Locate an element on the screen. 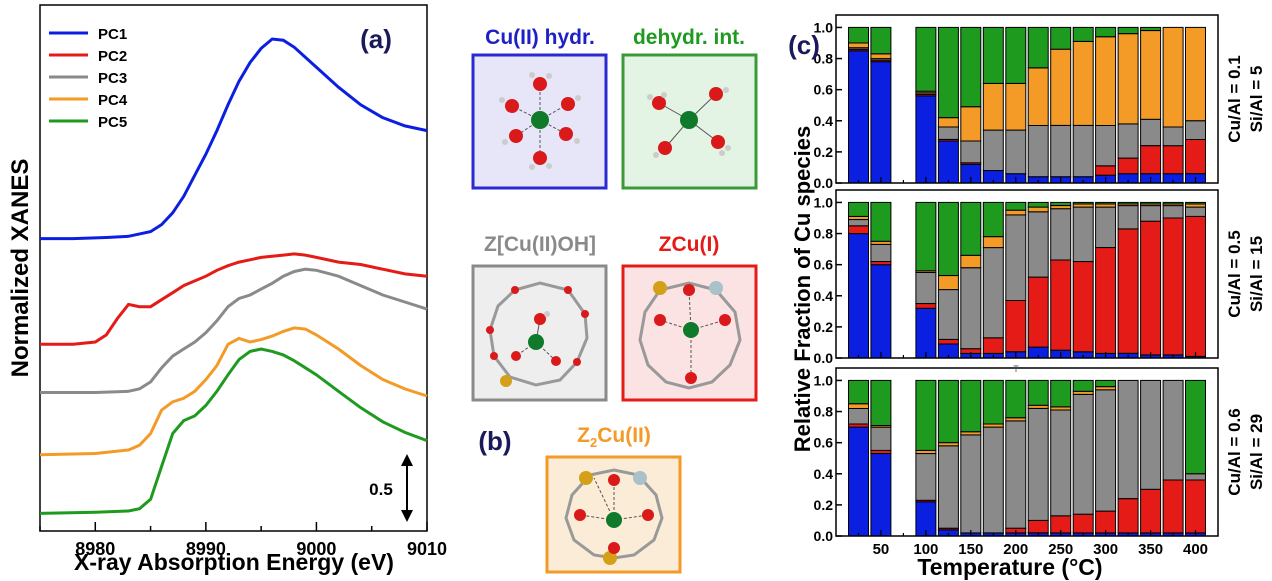 The width and height of the screenshot is (1272, 581). row-label-si-al: Si/Al = 29 is located at coordinates (1256, 452).